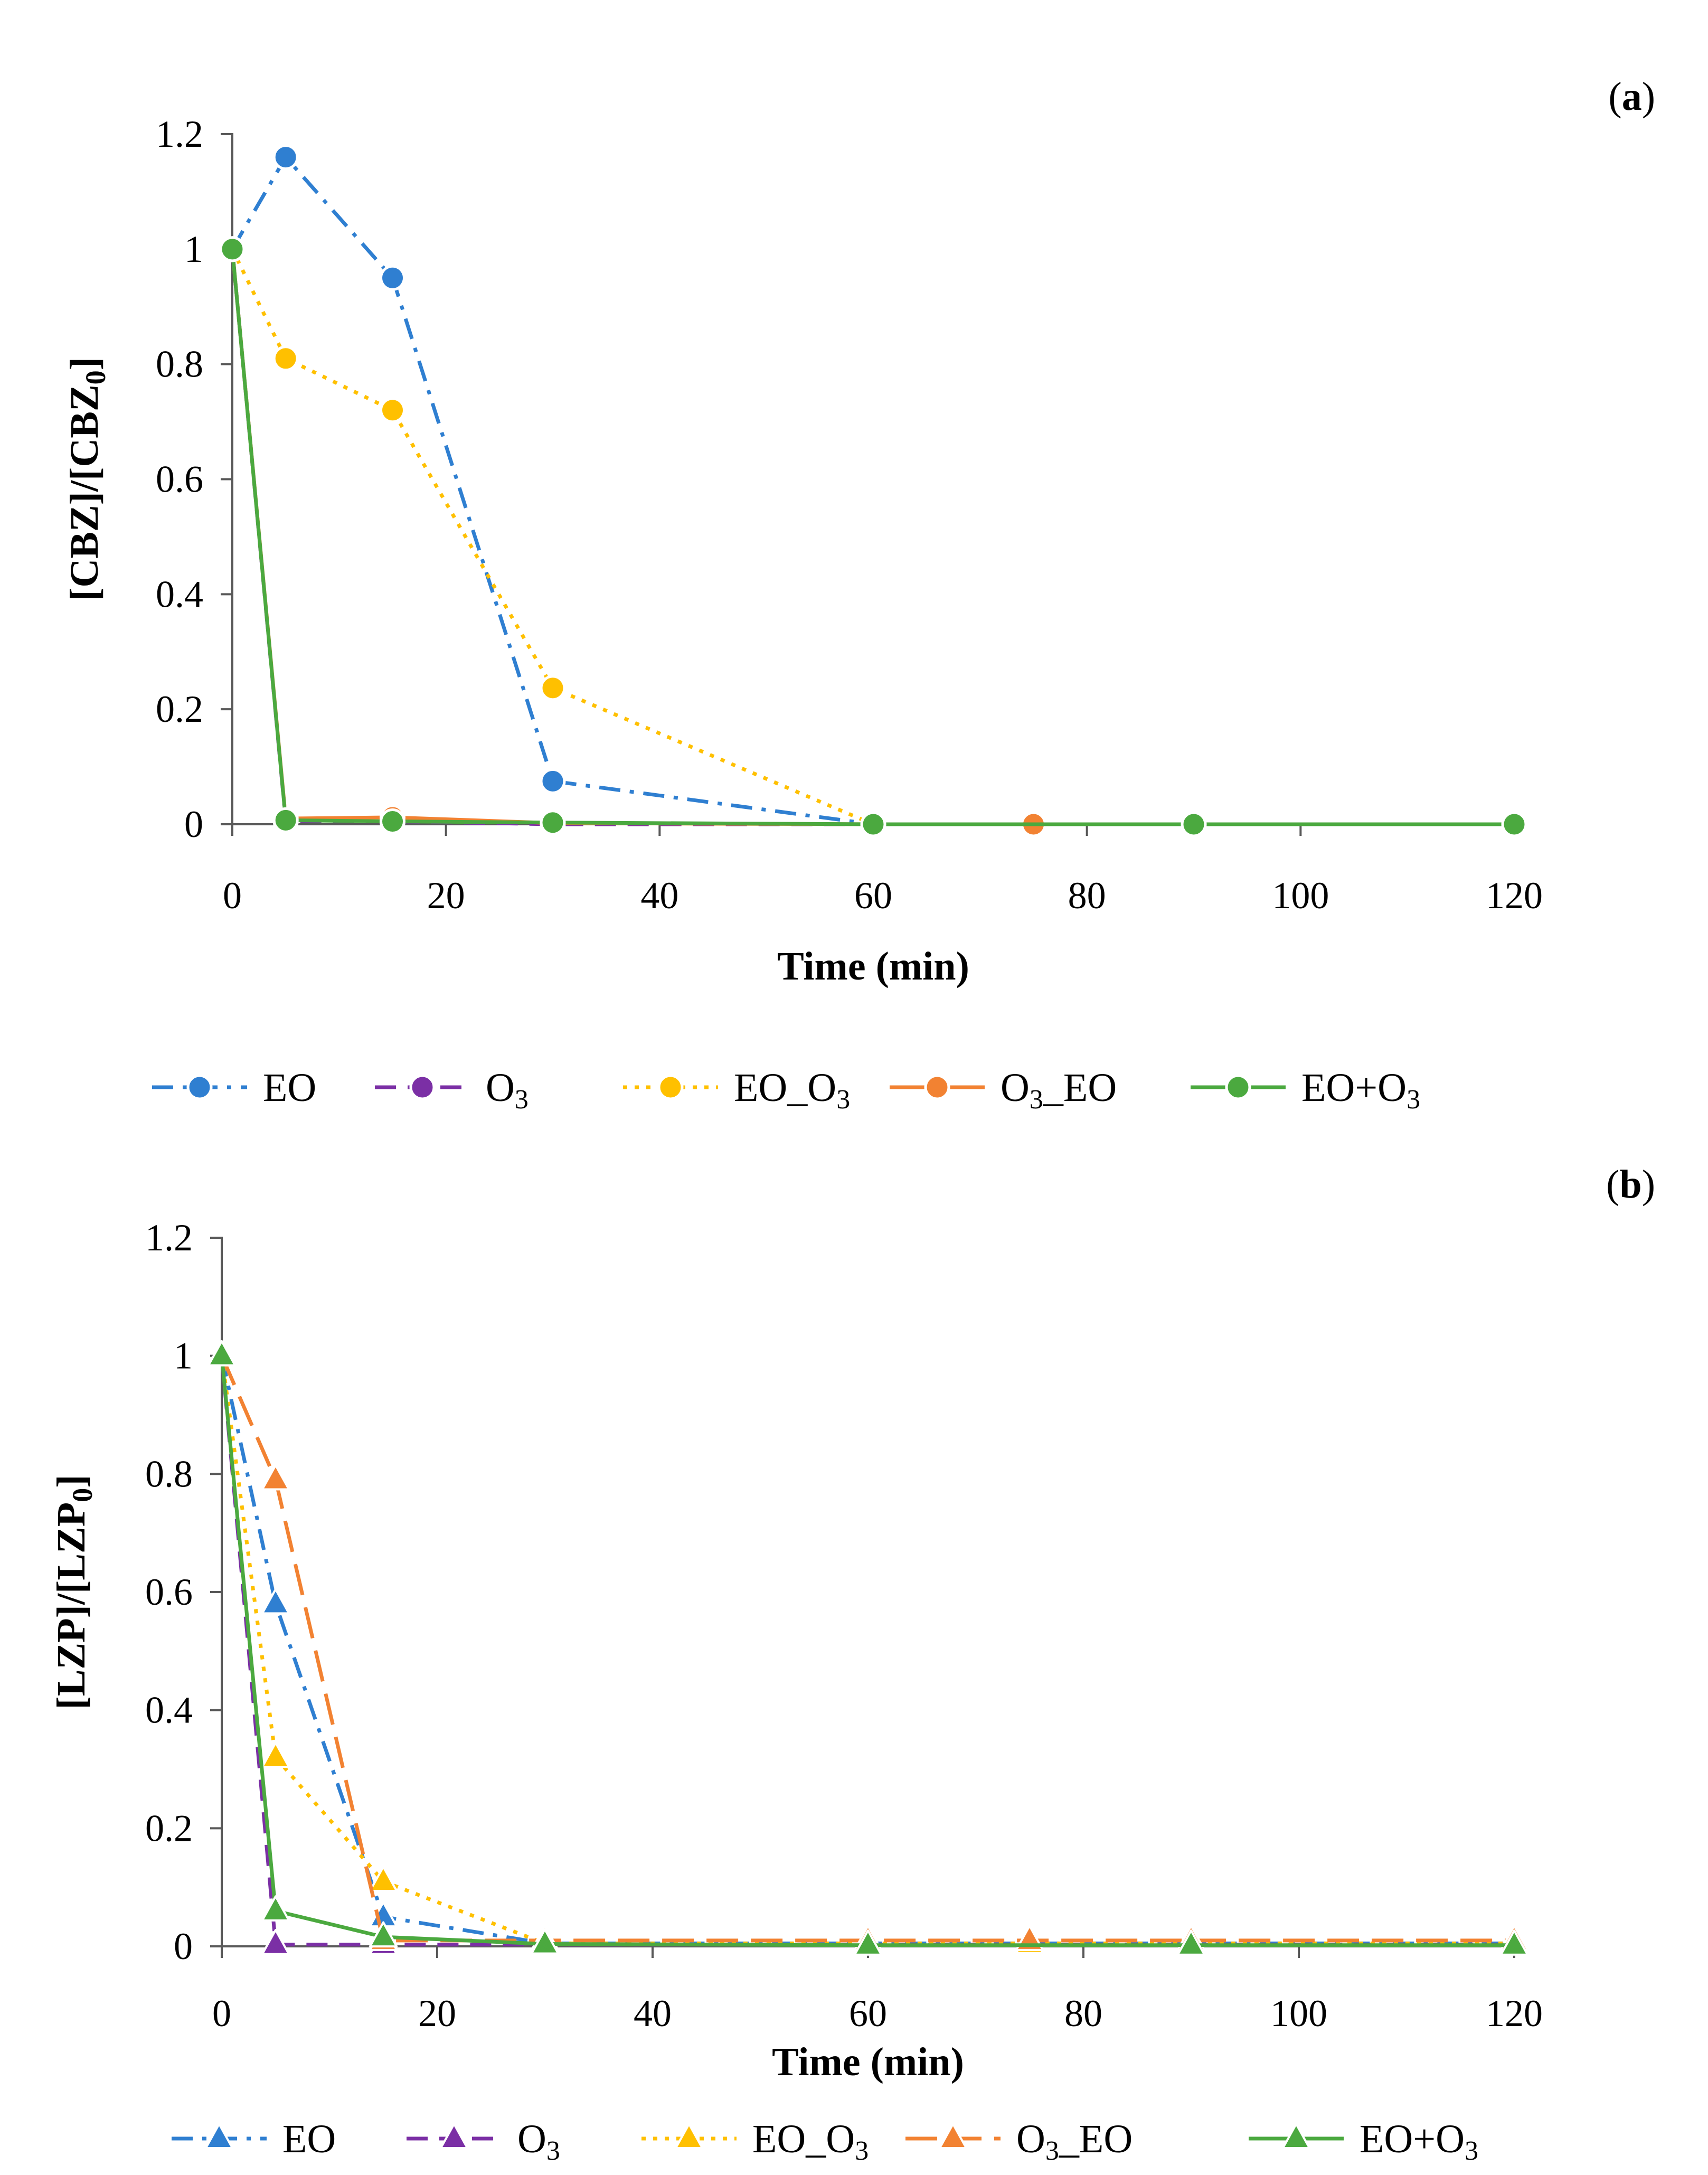  Describe the element at coordinates (180, 709) in the screenshot. I see `y-tick-label: 0.2` at that location.